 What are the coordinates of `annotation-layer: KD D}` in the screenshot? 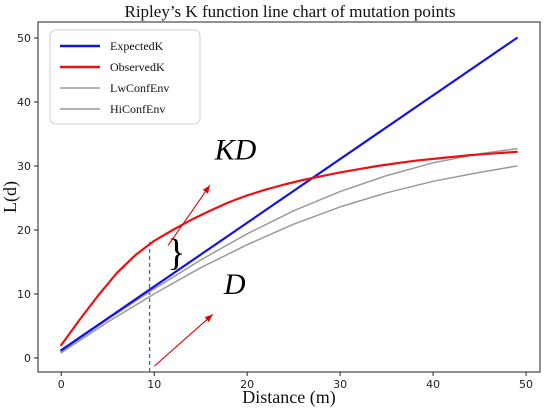 It's located at (211, 217).